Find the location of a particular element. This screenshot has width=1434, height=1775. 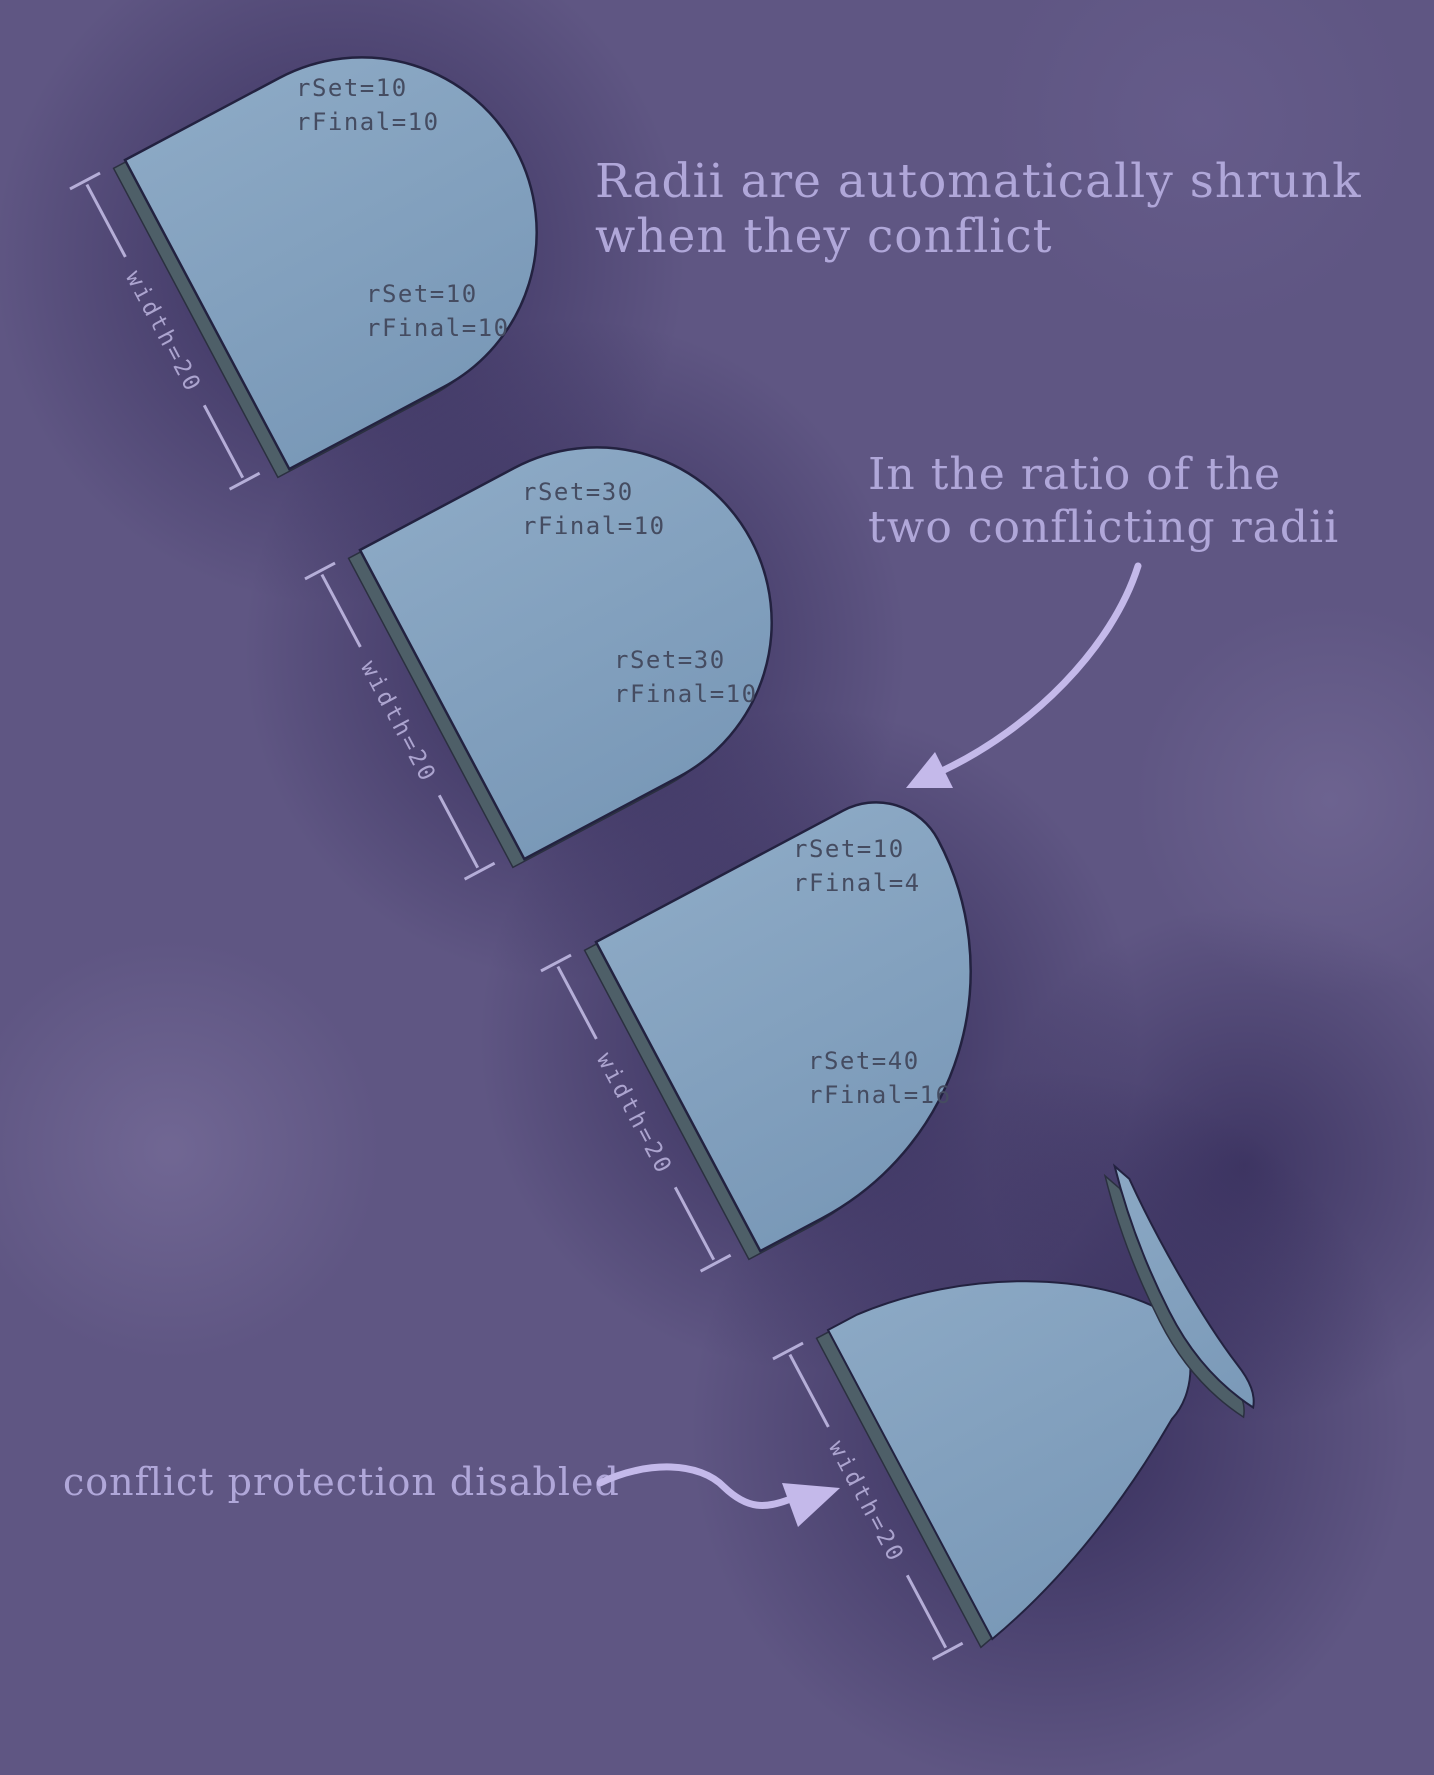

shape-3-face is located at coordinates (783, 1027).